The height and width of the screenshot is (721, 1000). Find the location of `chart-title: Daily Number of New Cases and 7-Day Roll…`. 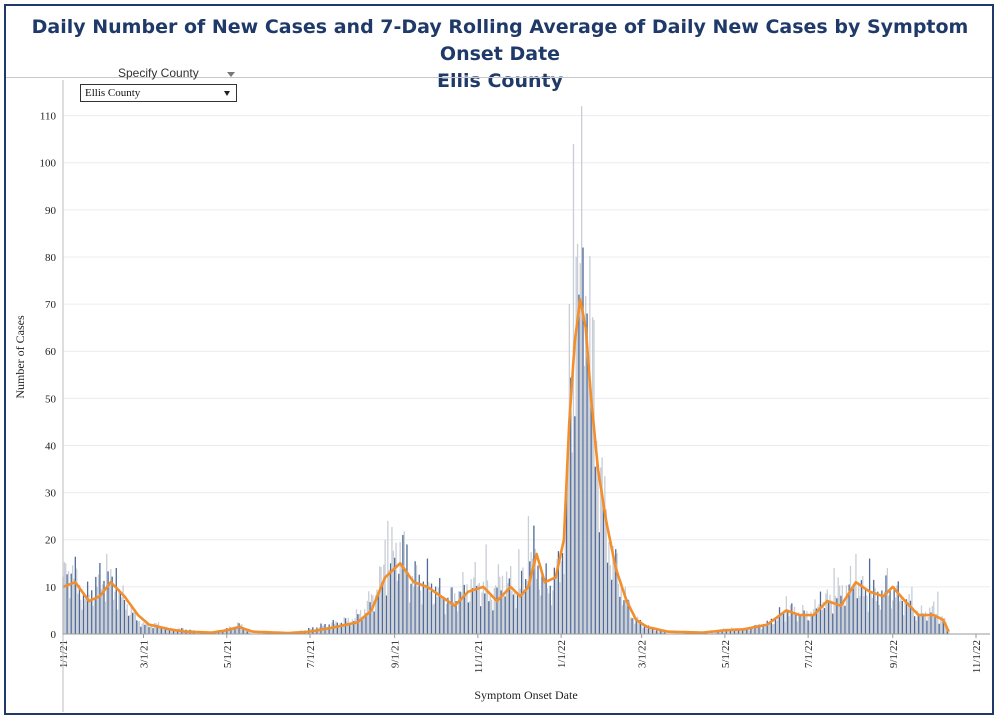

chart-title: Daily Number of New Cases and 7-Day Roll… is located at coordinates (500, 54).